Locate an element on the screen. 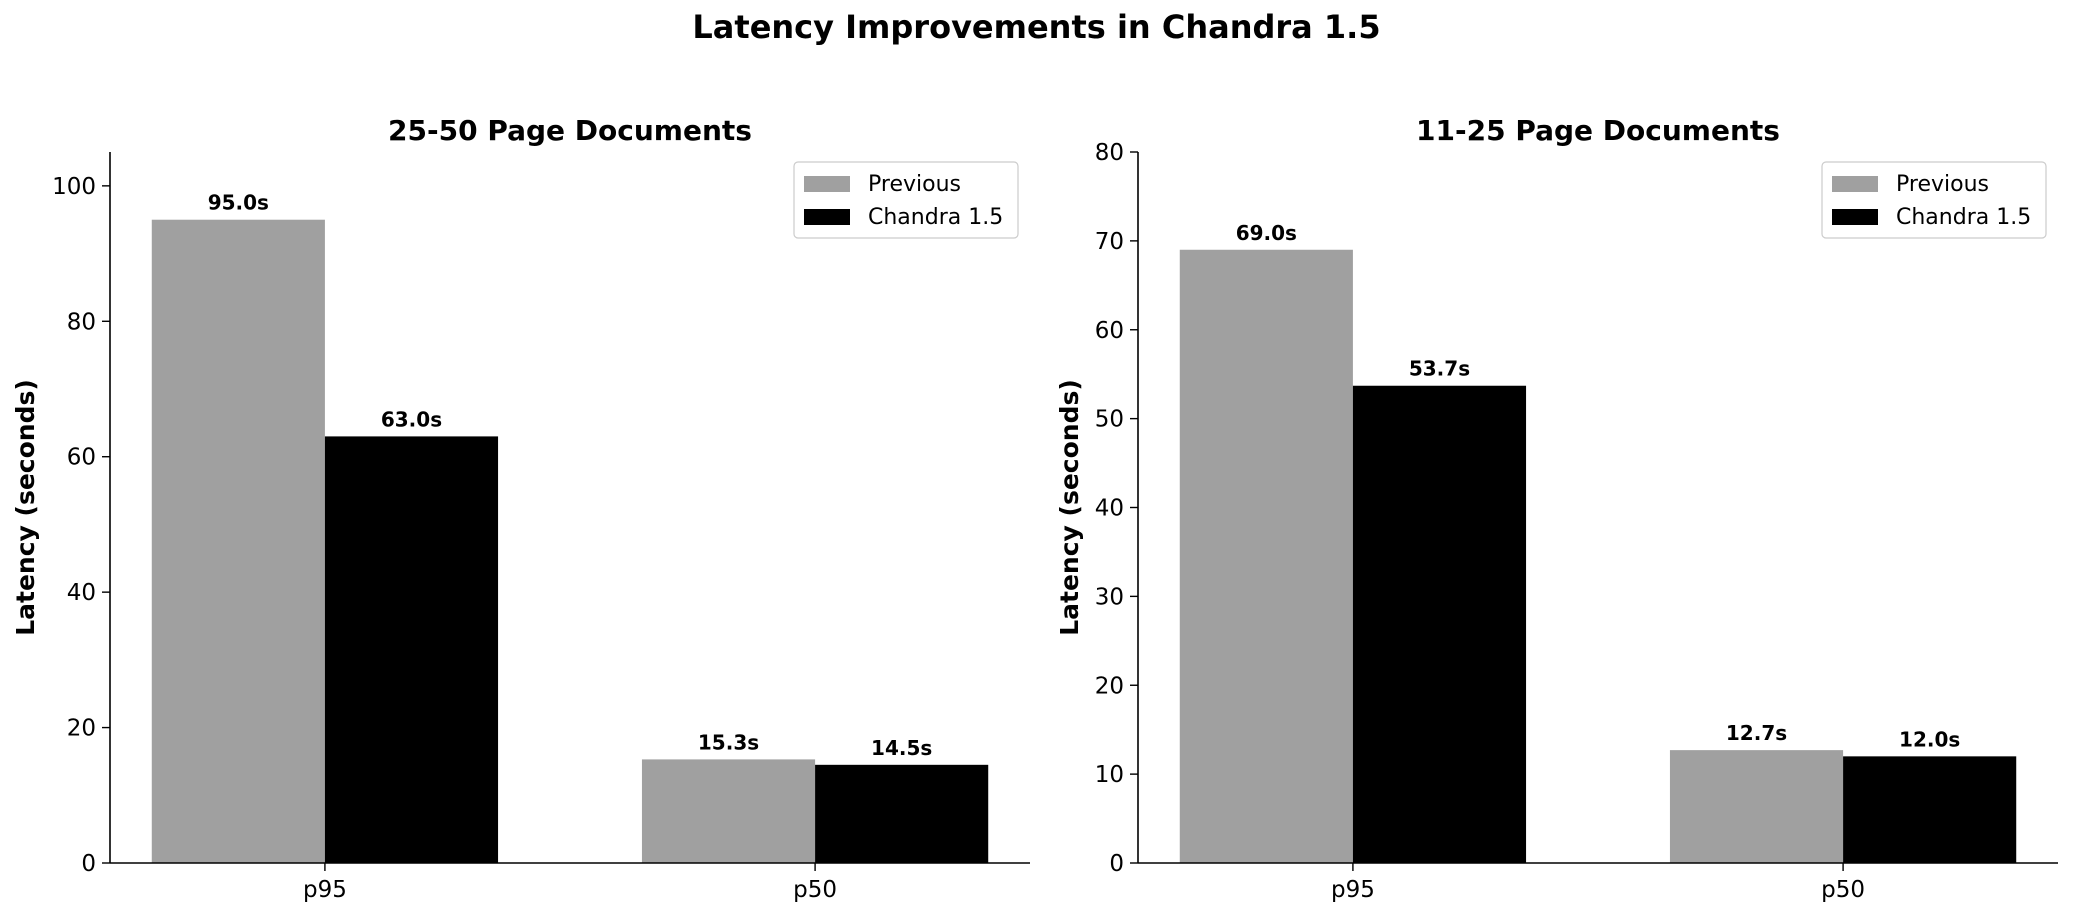 The height and width of the screenshot is (918, 2073). panel-title: 11-25 Page Documents is located at coordinates (1598, 130).